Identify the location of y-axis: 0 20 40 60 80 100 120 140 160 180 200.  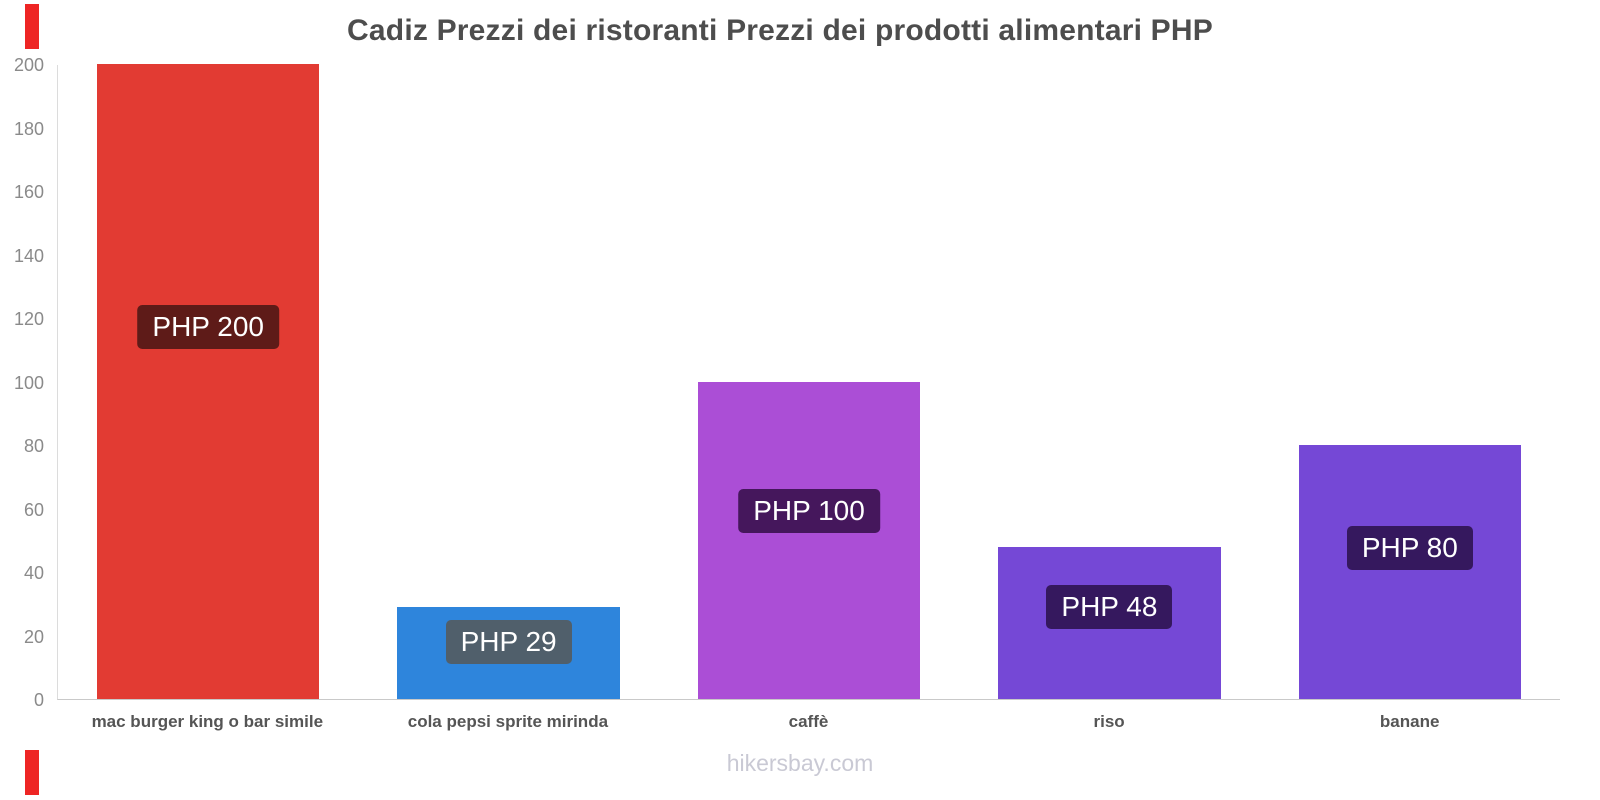
(25, 382).